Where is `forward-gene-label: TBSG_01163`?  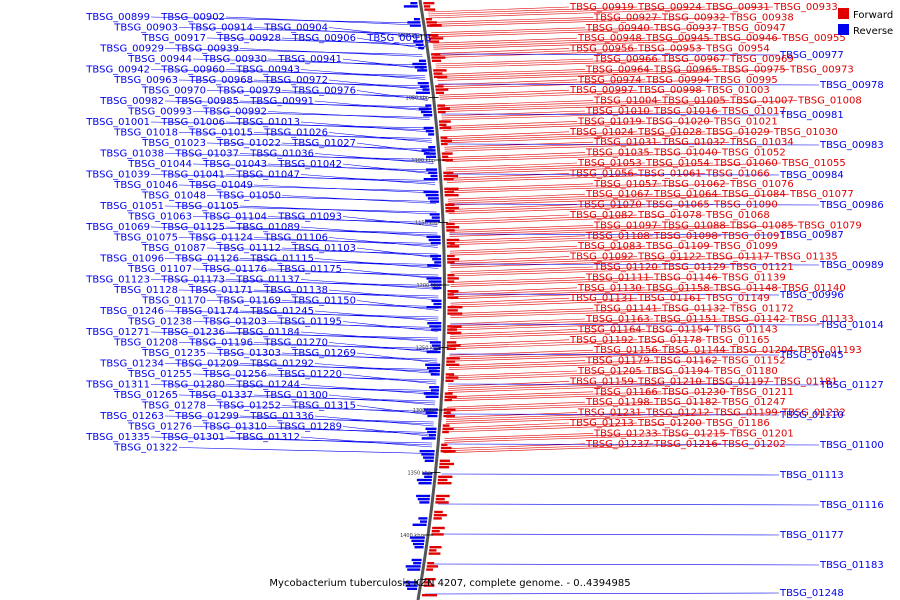
forward-gene-label: TBSG_01163 is located at coordinates (617, 319).